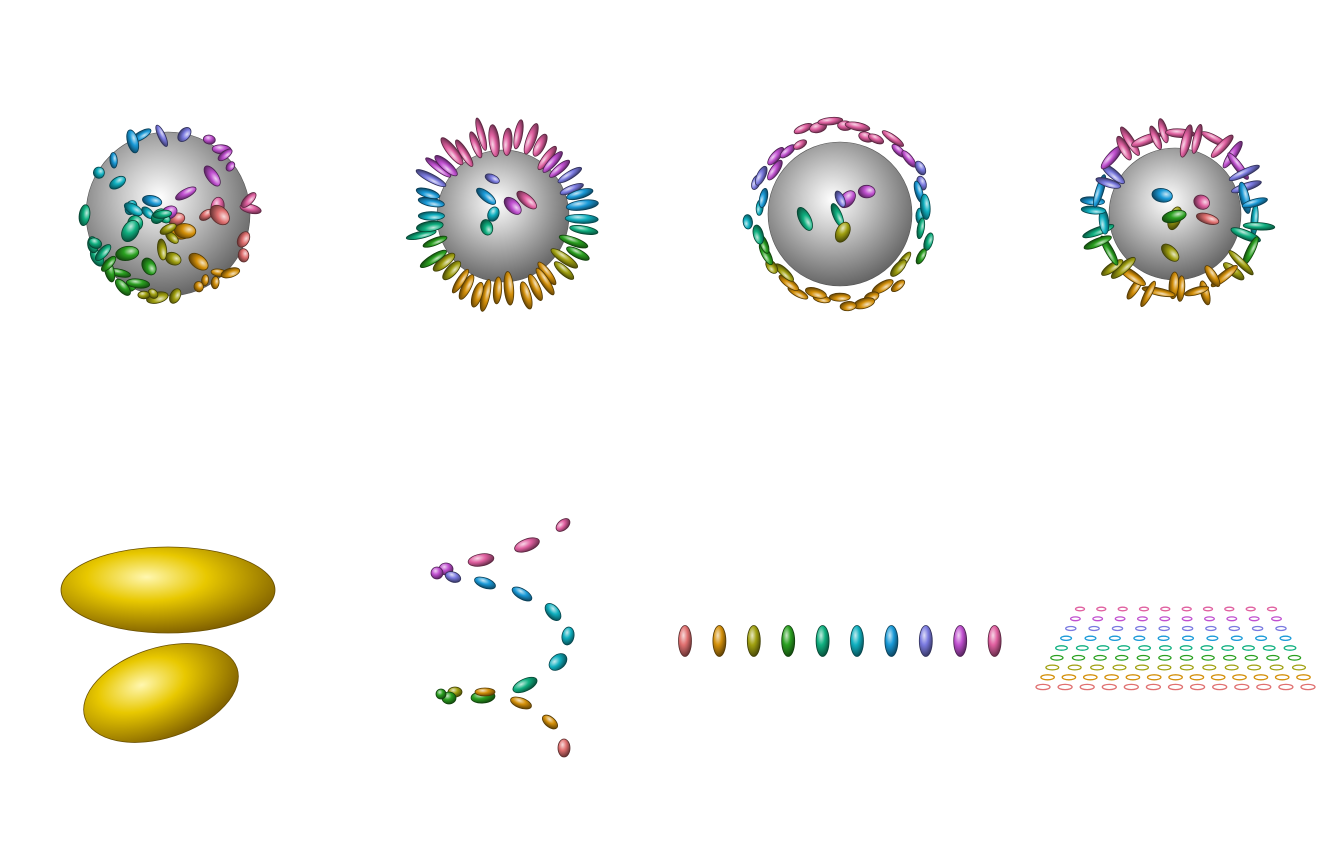  What do you see at coordinates (161, 693) in the screenshot?
I see `gold-ellipsoid-tilted` at bounding box center [161, 693].